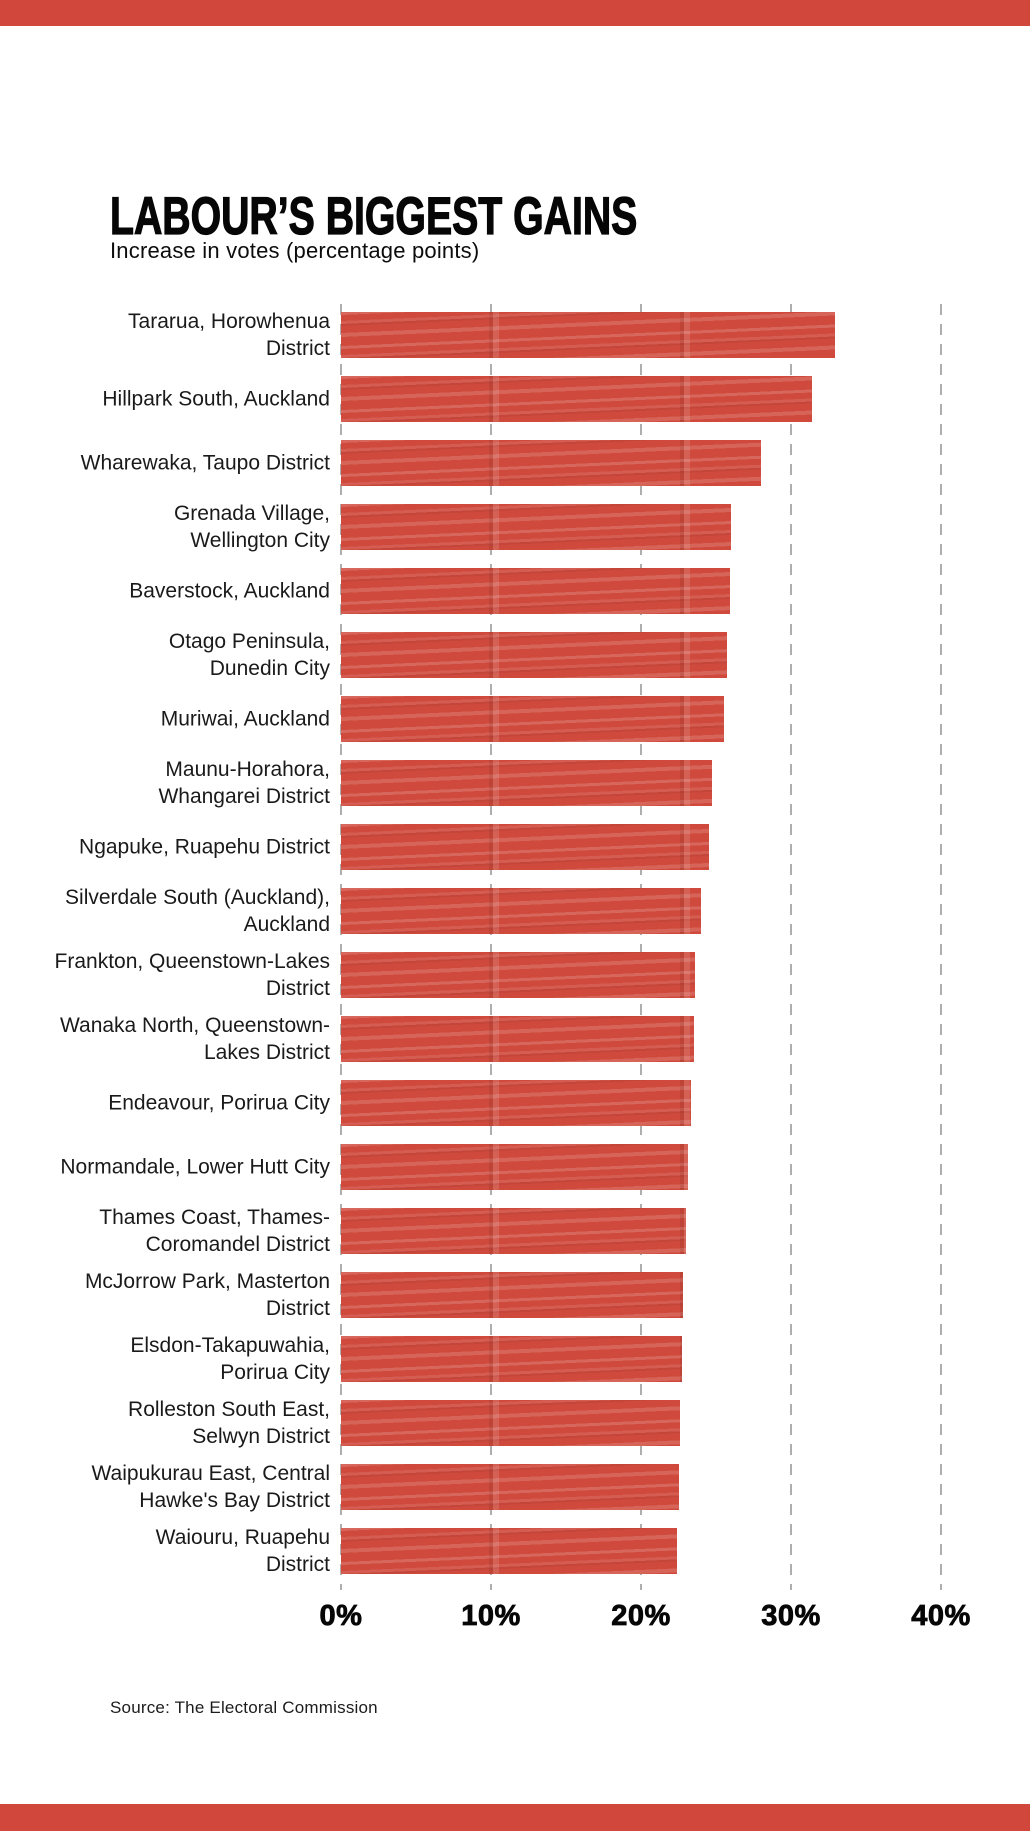 The width and height of the screenshot is (1030, 1831). I want to click on x-tick-label: 40%, so click(941, 1616).